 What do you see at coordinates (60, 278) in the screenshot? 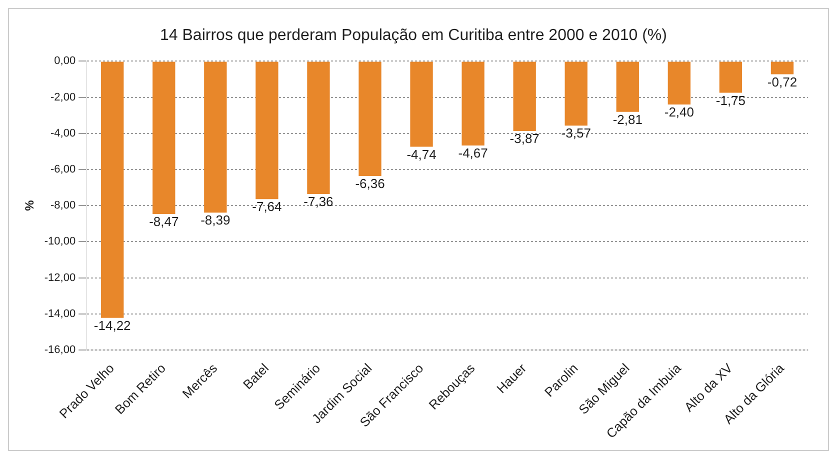
I see `y-tick-label: -12,00` at bounding box center [60, 278].